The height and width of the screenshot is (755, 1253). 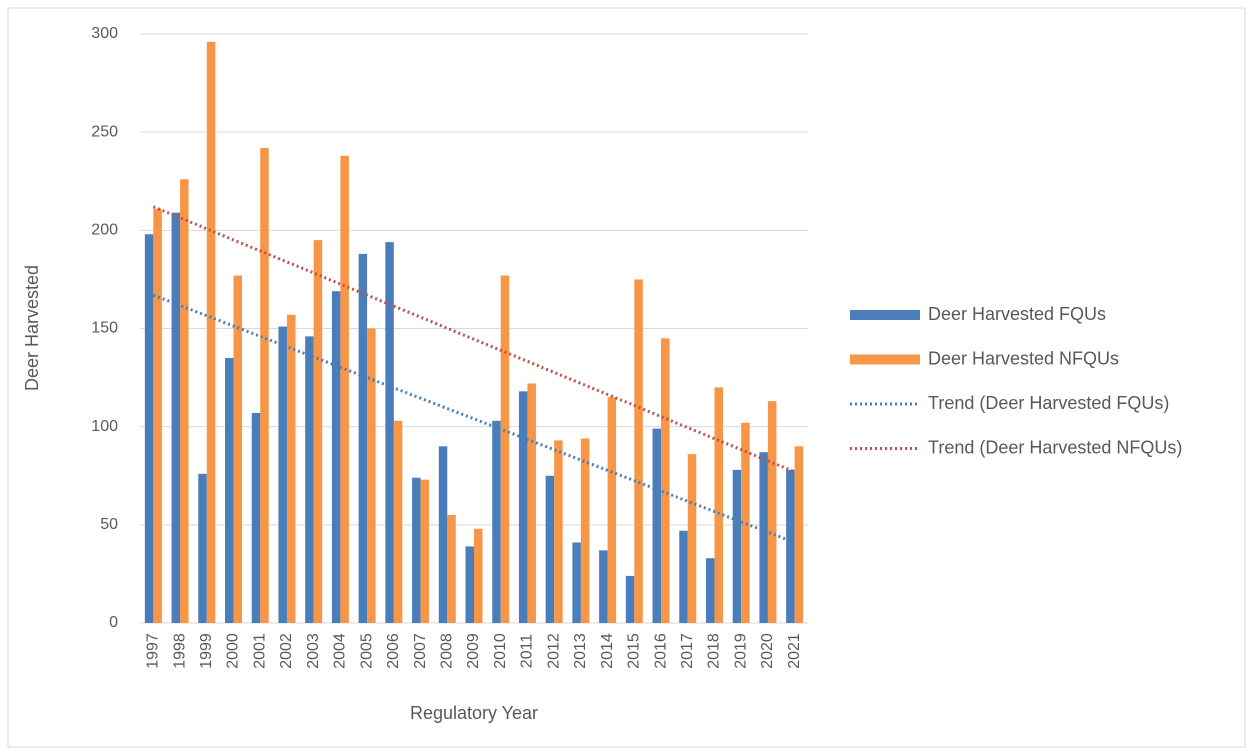 I want to click on x-tick-label: 2007, so click(x=420, y=651).